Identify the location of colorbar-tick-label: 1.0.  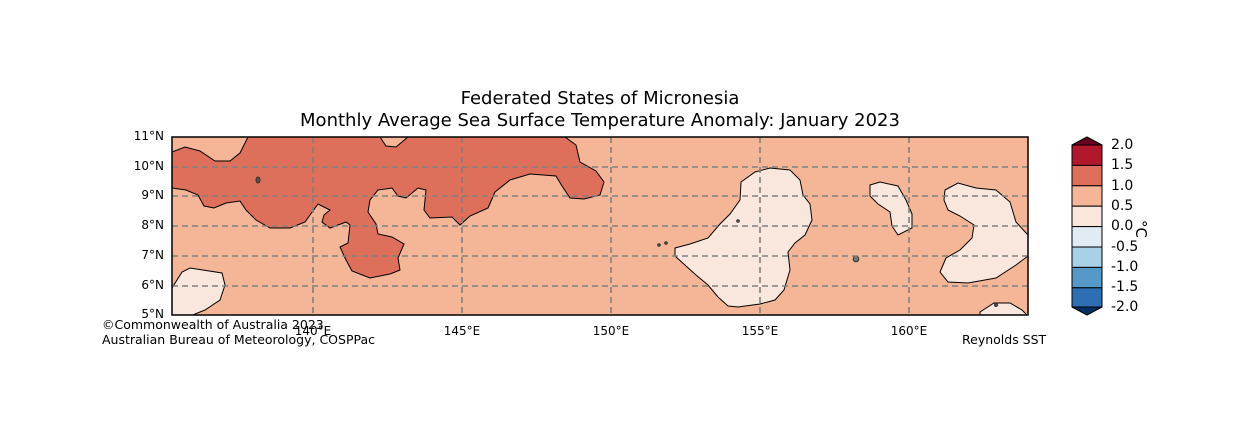
(1122, 186).